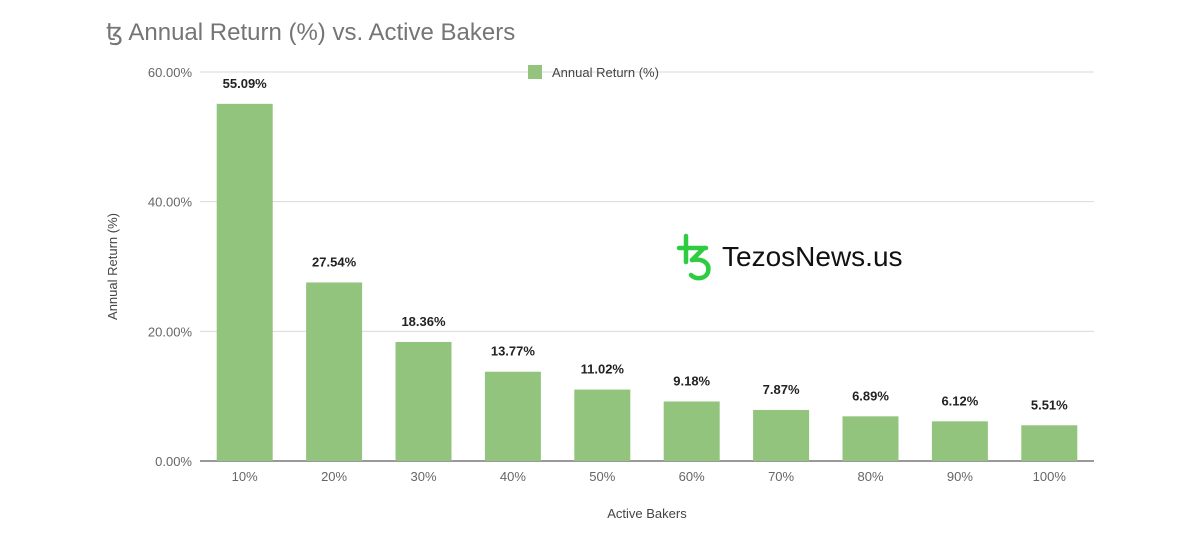  I want to click on data-label: 13.77%, so click(513, 351).